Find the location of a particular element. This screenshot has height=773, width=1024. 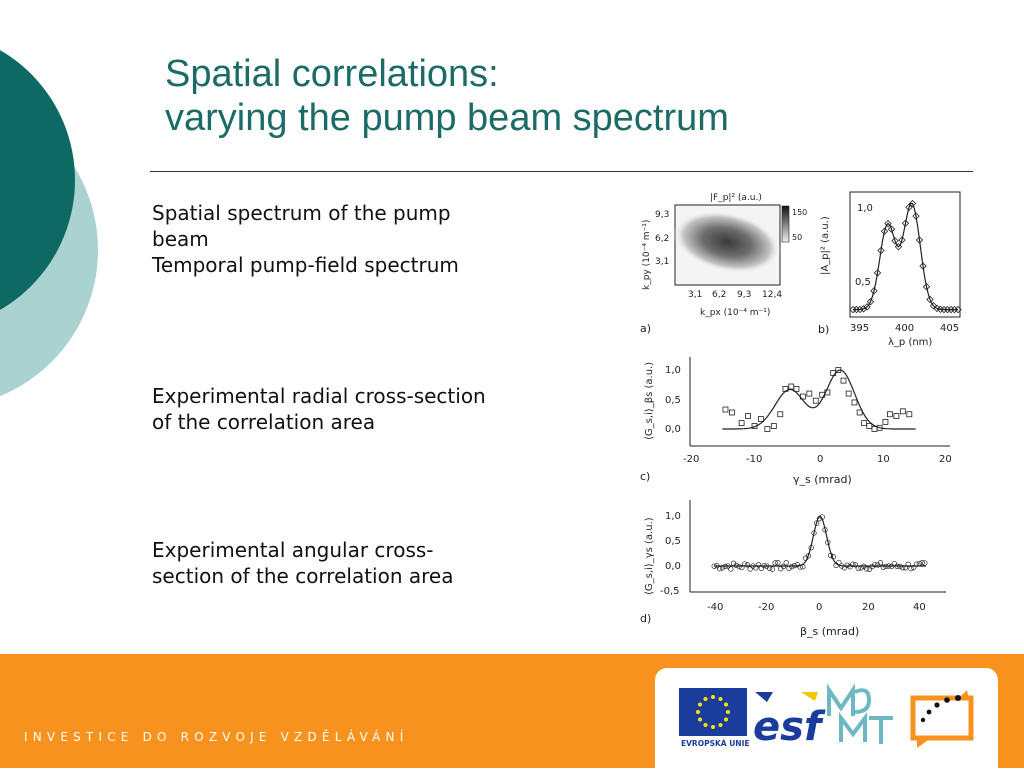

caption-text: Experimental radial cross-section is located at coordinates (319, 396).